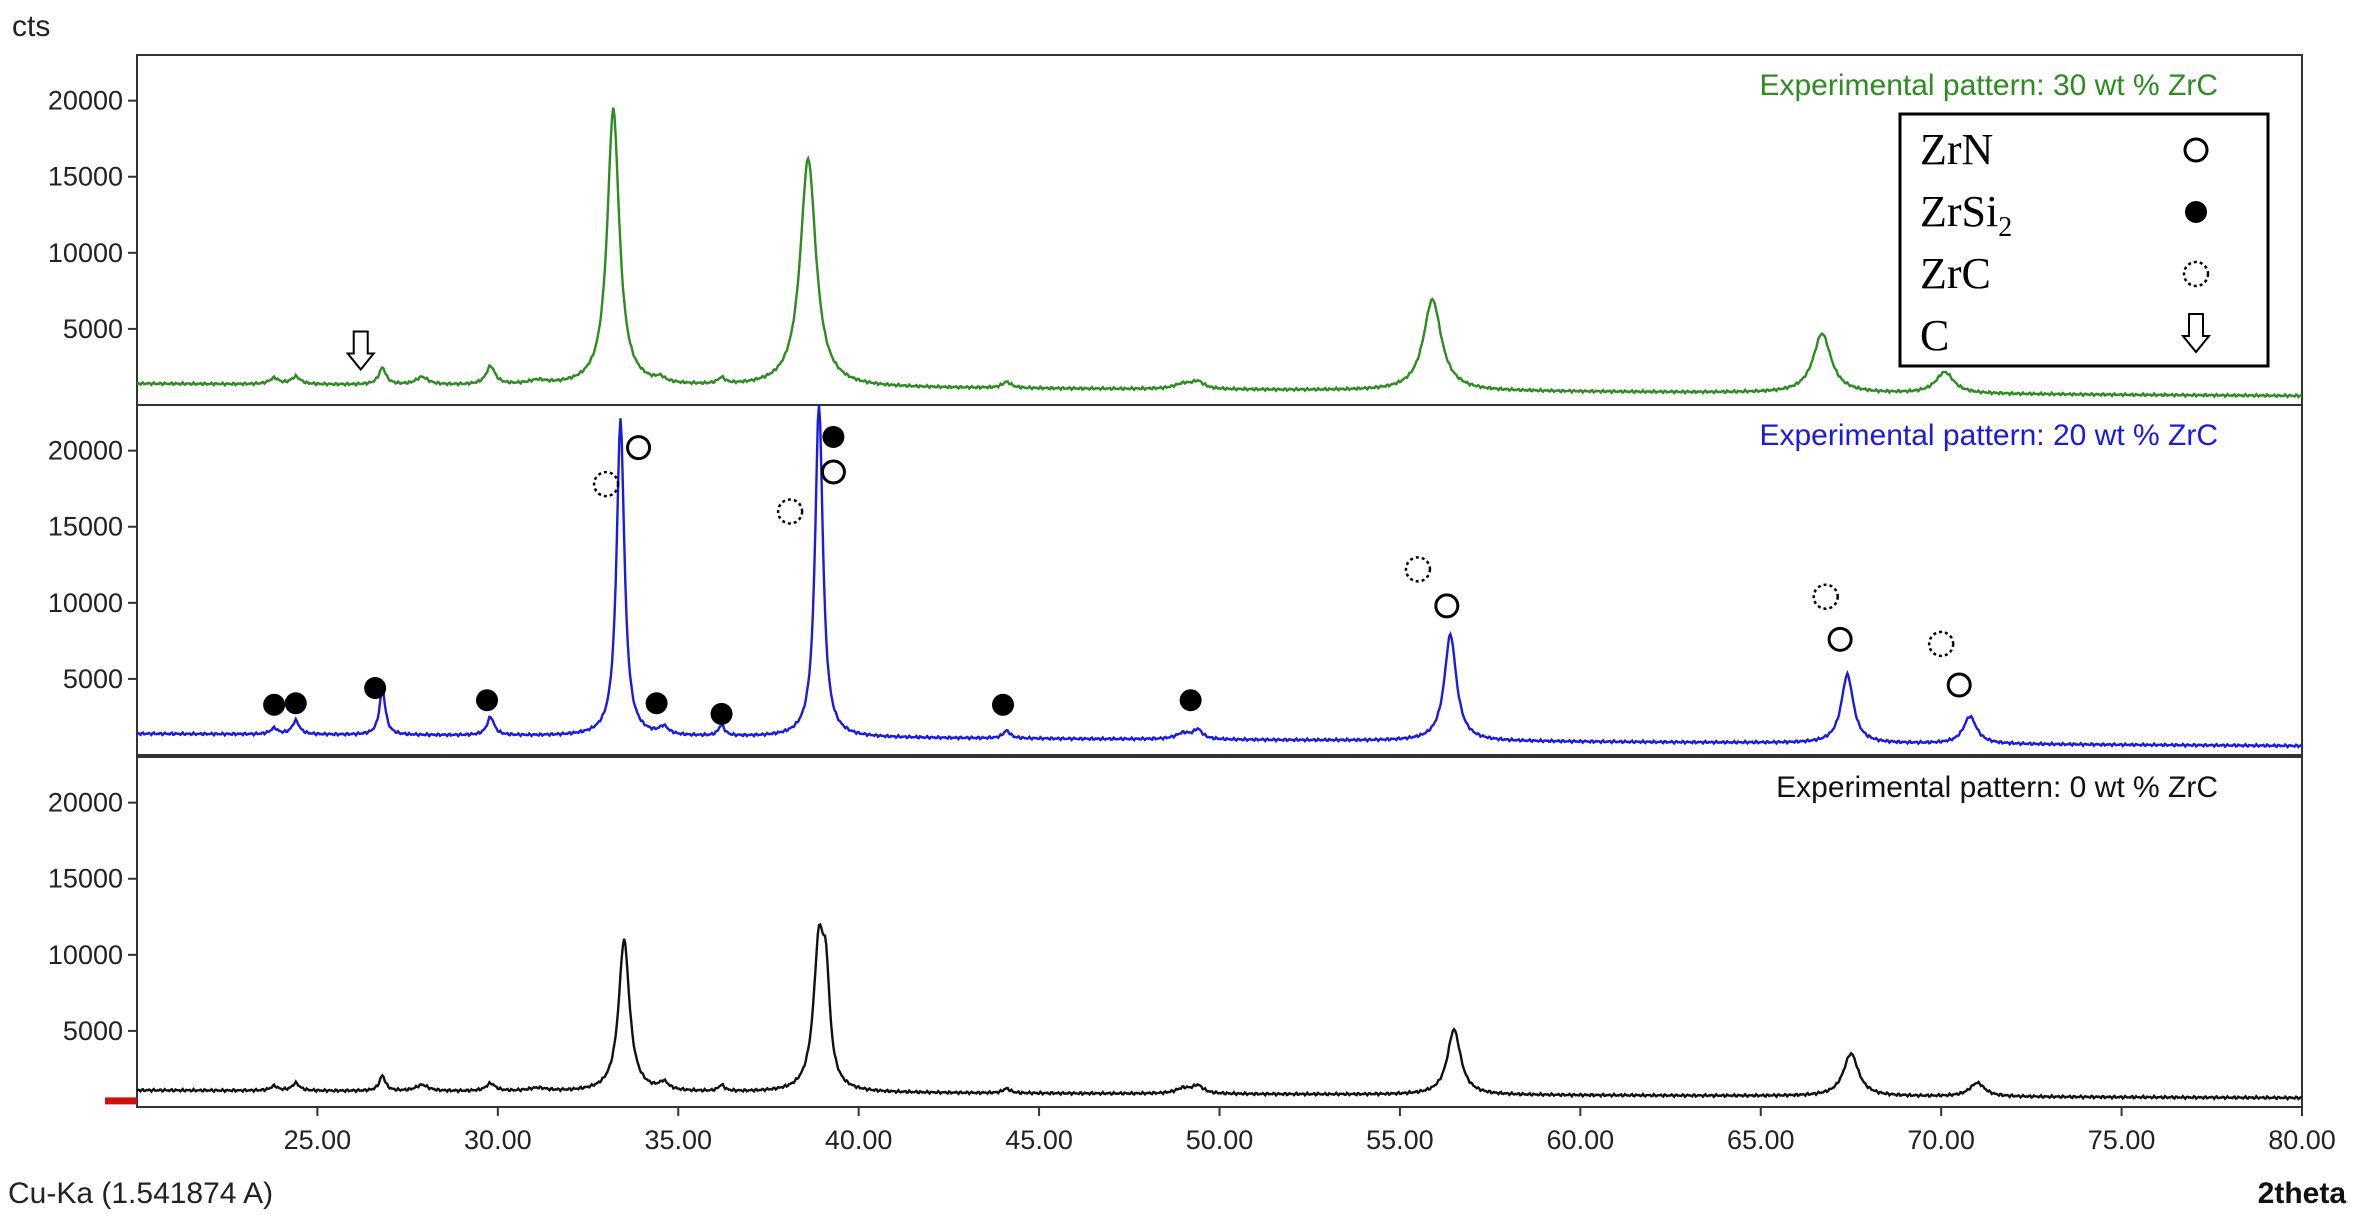 This screenshot has width=2362, height=1217. I want to click on legend-label: ZrN, so click(1956, 149).